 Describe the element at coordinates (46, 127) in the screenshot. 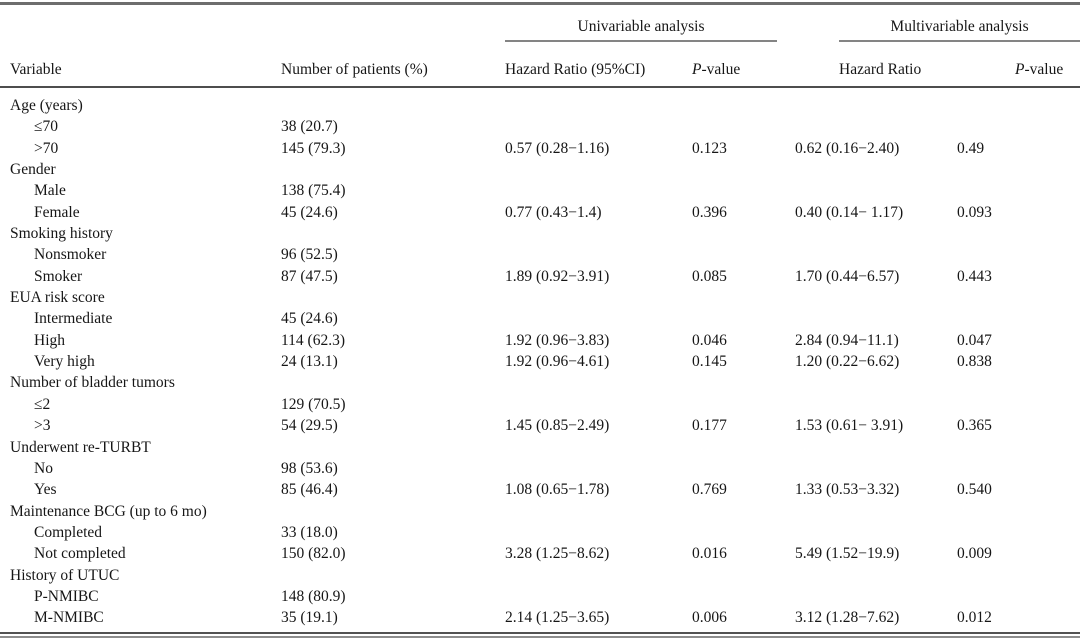

I see `cell-variable: ≤70` at that location.